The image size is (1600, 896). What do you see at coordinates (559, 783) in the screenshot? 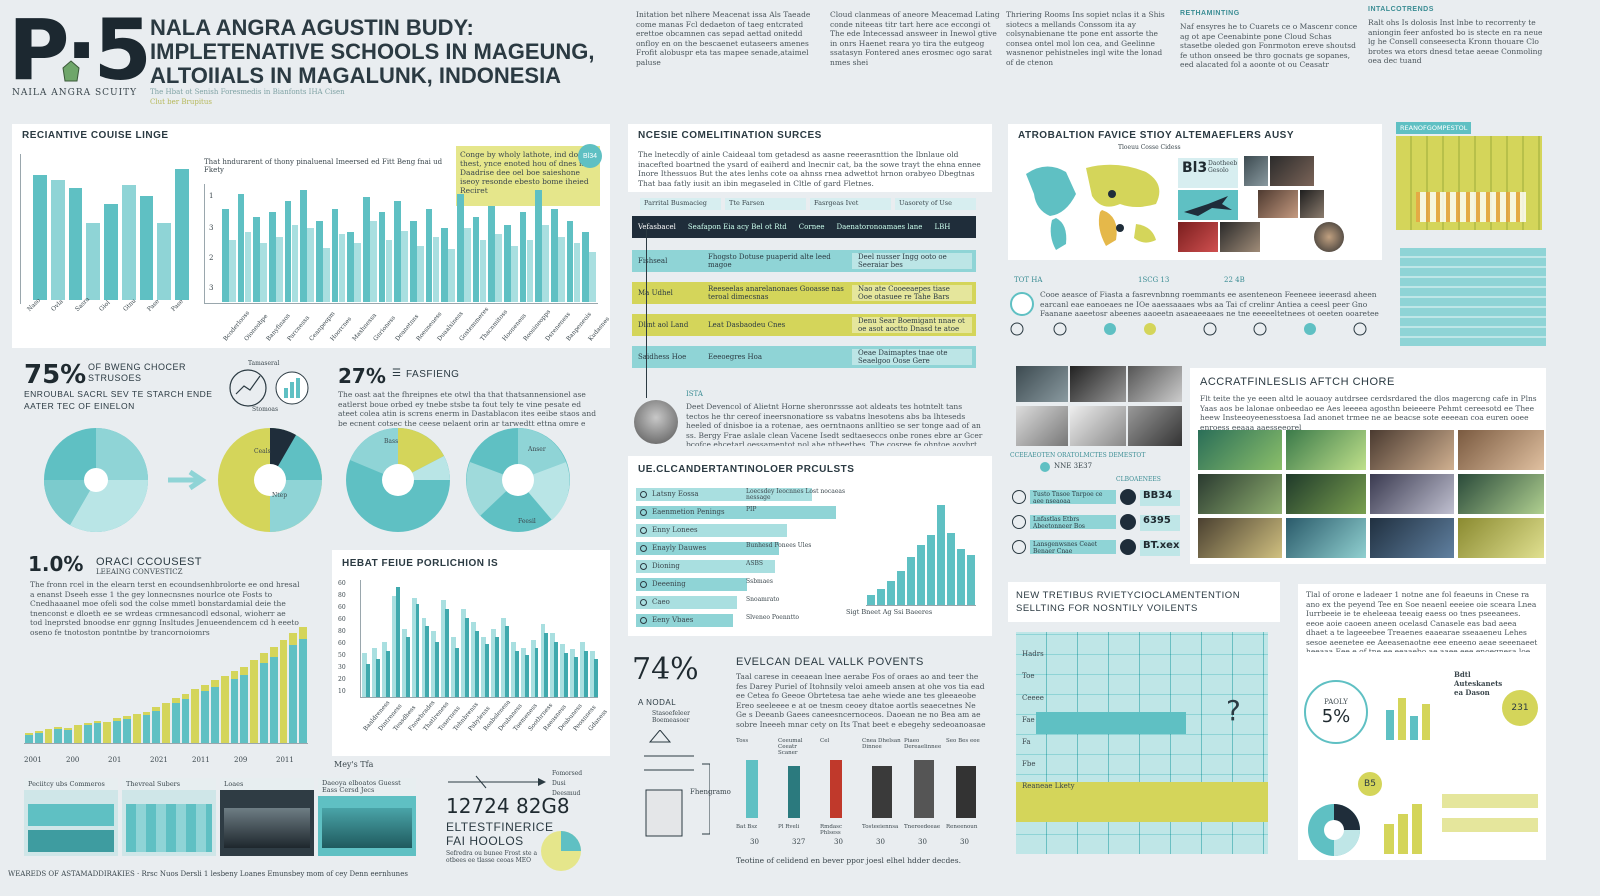
I see `legend-item-2: Dusi` at bounding box center [559, 783].